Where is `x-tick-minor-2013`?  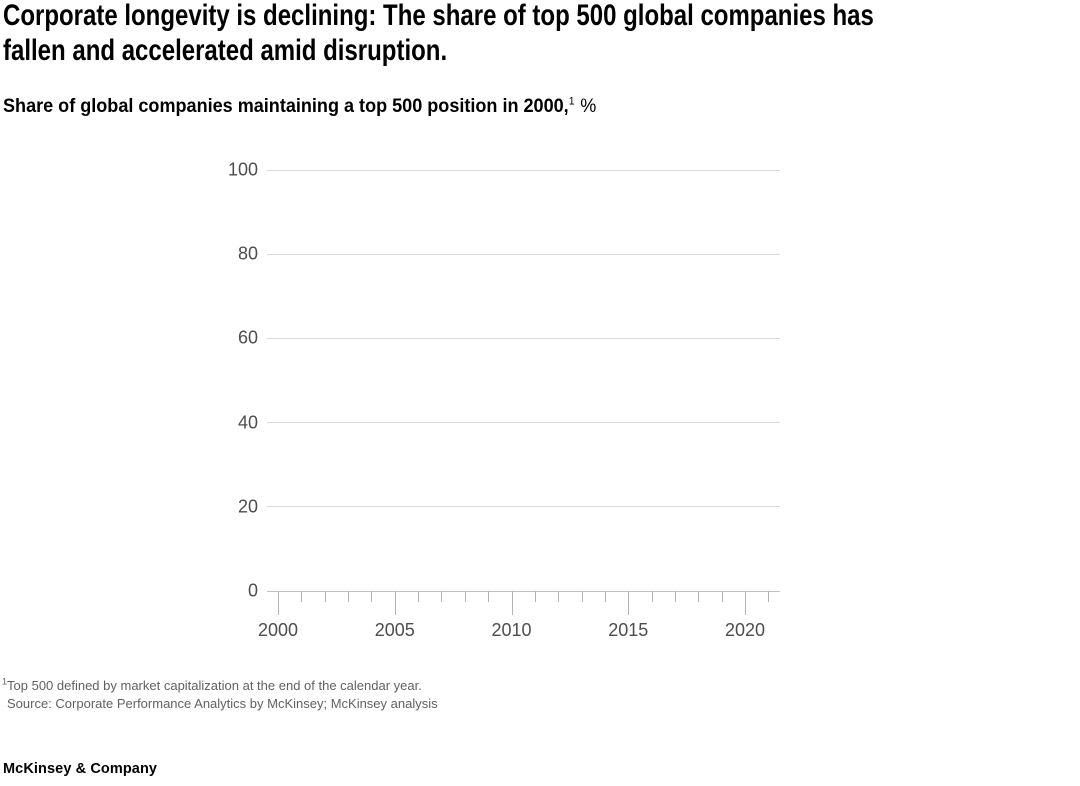 x-tick-minor-2013 is located at coordinates (582, 596).